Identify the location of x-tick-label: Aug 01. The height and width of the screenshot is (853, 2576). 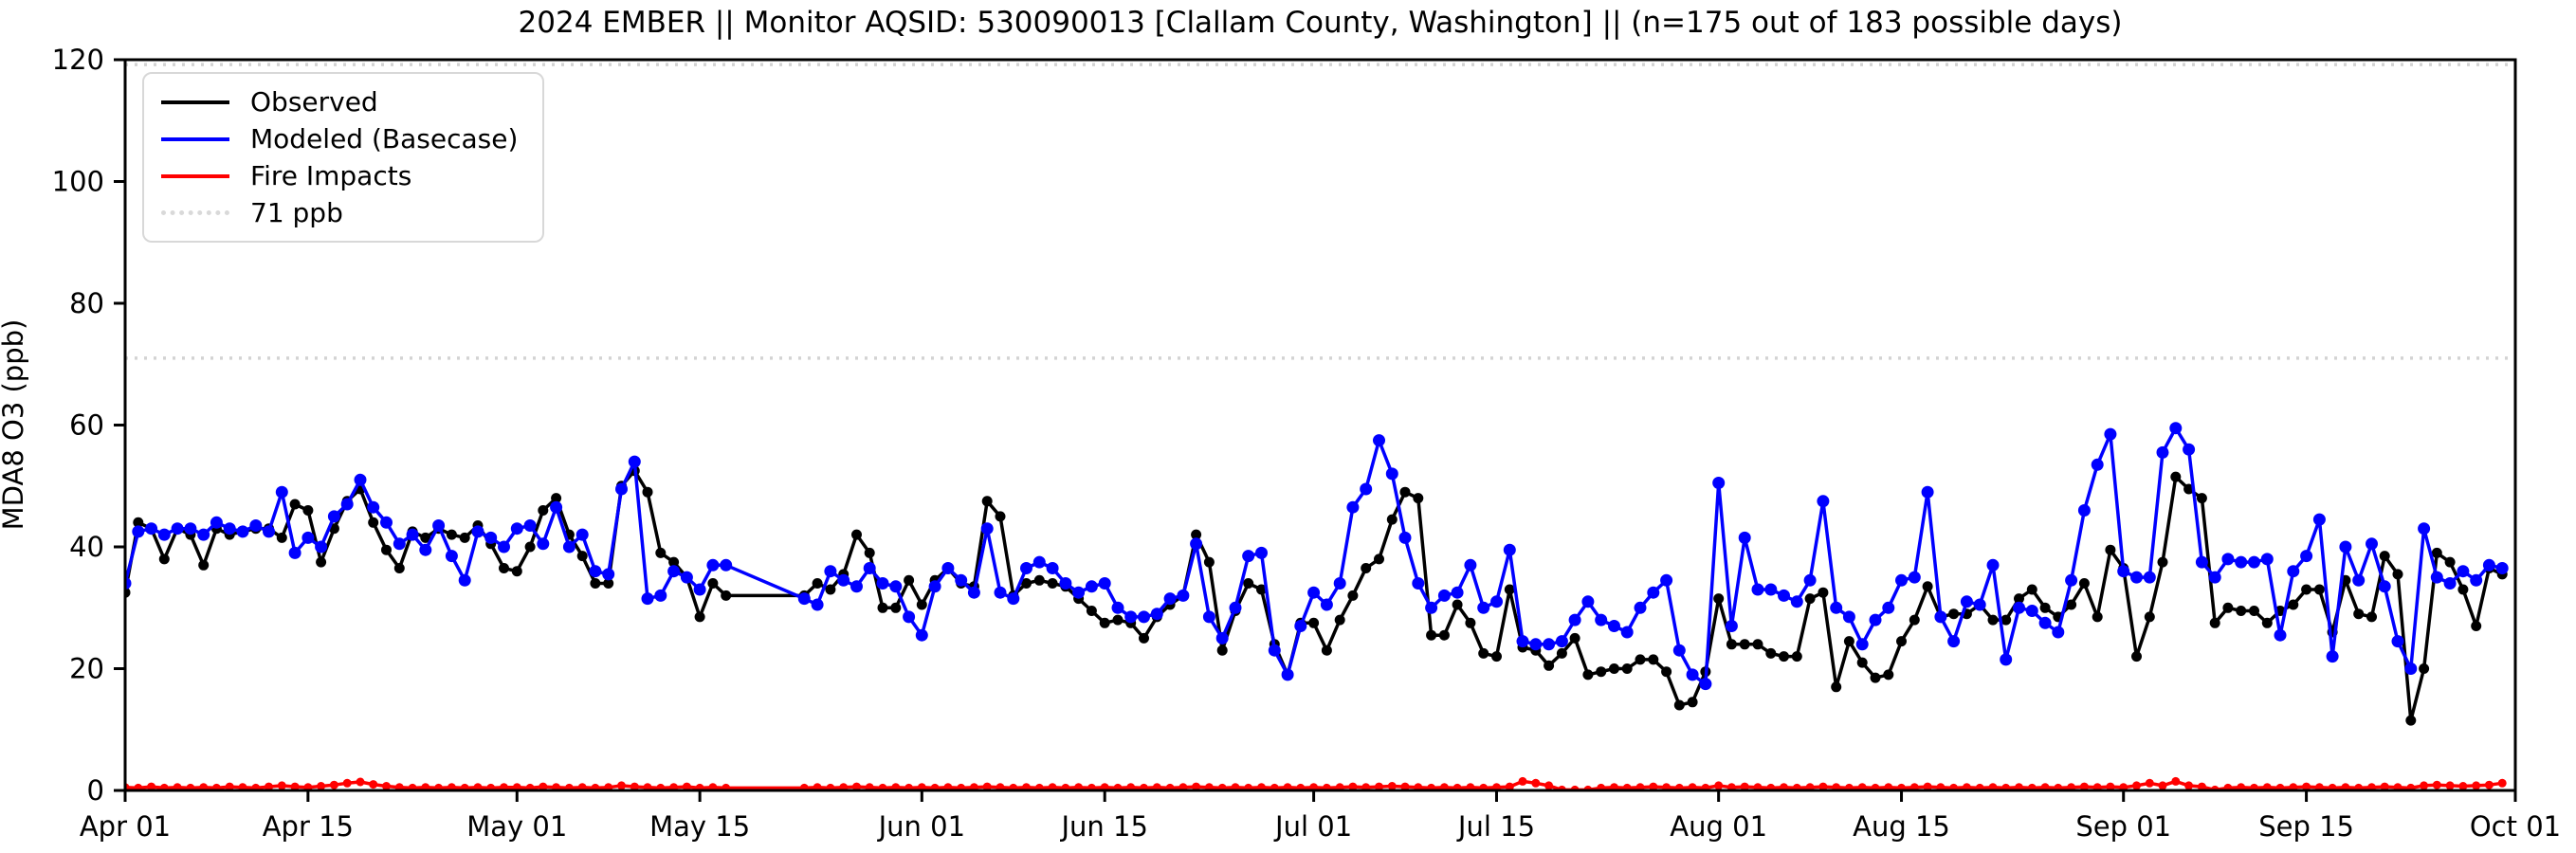
(1718, 826).